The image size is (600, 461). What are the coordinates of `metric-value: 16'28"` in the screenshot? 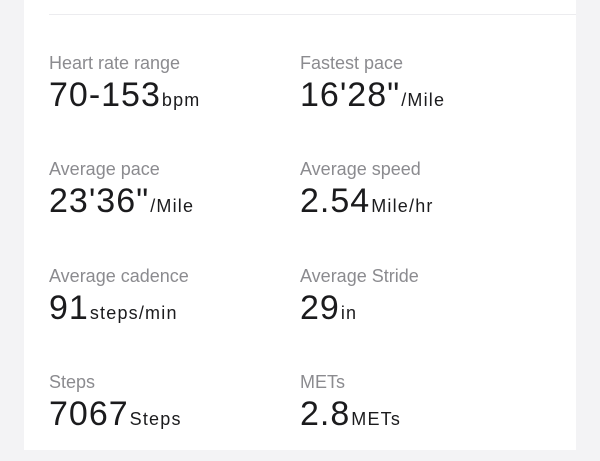 It's located at (350, 95).